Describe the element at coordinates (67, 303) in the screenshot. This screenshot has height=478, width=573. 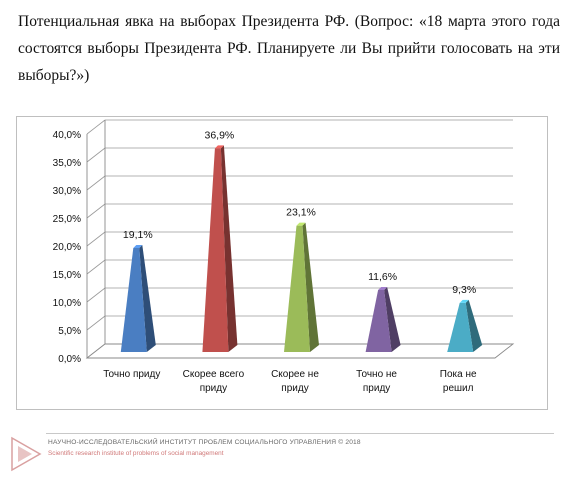
I see `y-tick-label: 10,0%` at that location.